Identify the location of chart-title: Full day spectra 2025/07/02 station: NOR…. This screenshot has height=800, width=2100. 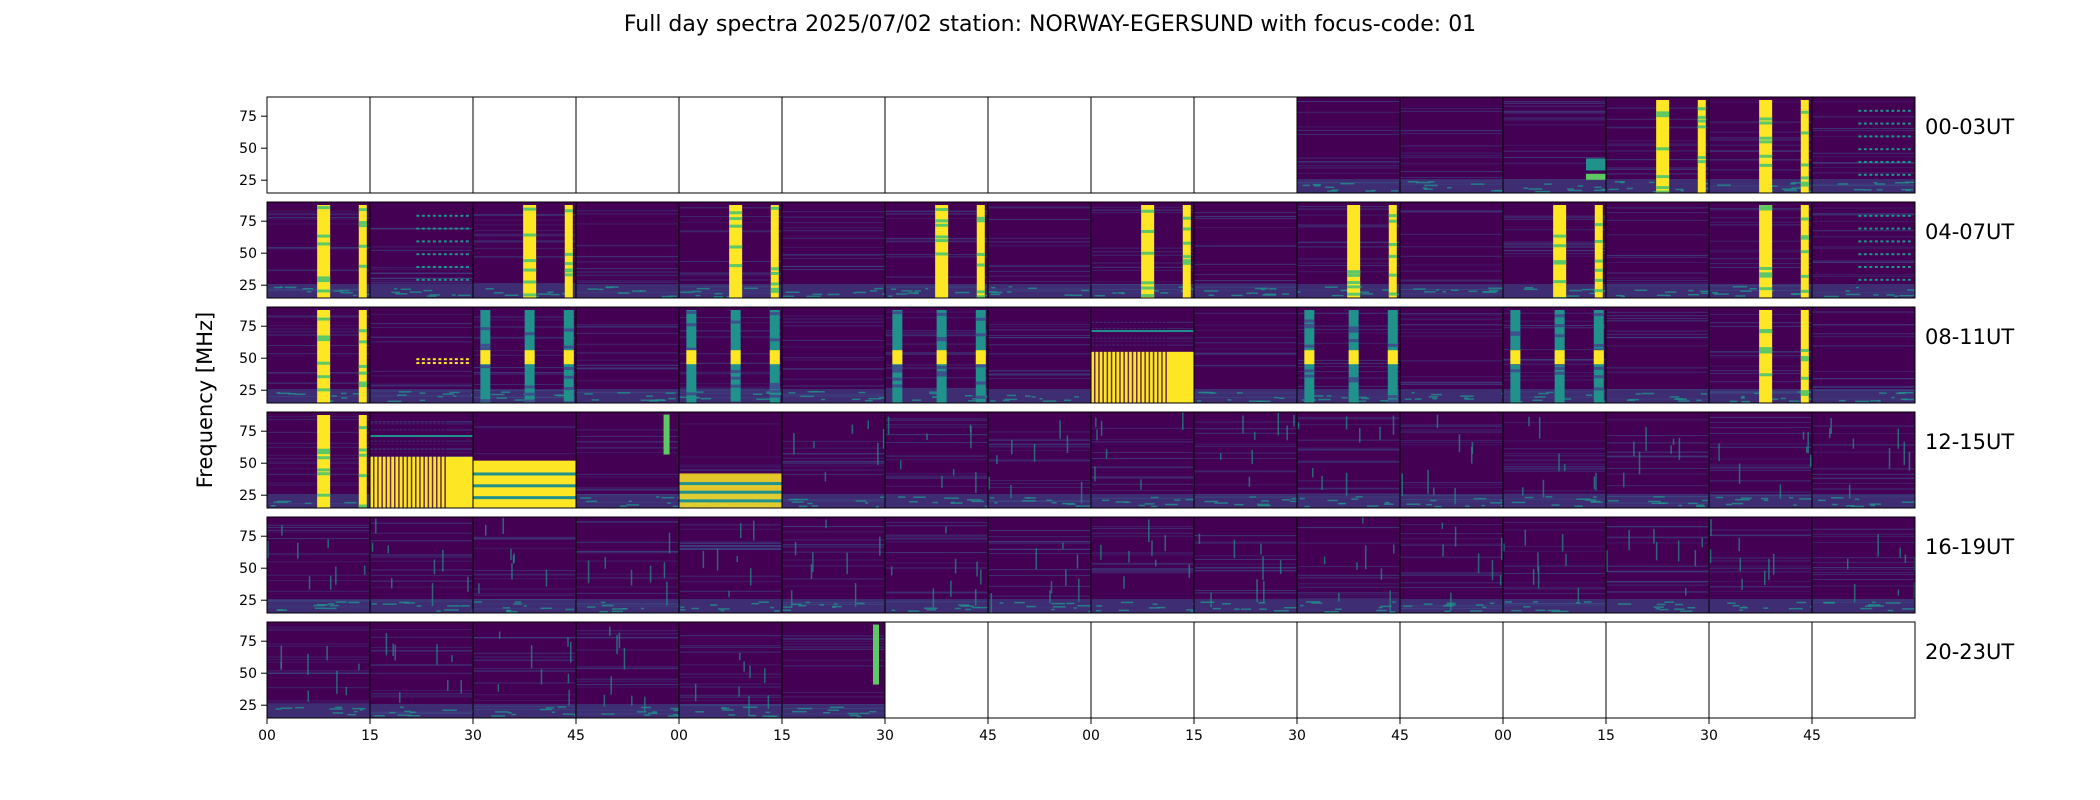
(1050, 24).